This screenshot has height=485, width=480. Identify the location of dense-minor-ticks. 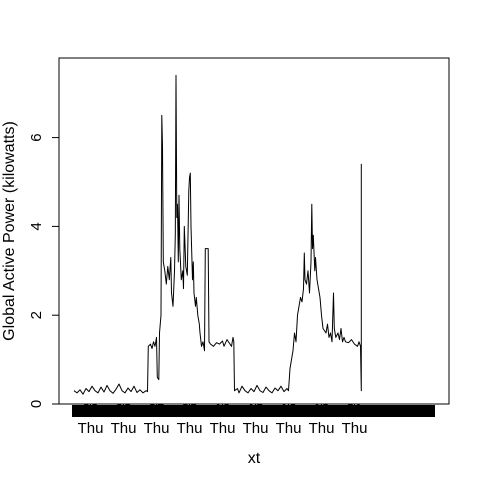
(253, 411).